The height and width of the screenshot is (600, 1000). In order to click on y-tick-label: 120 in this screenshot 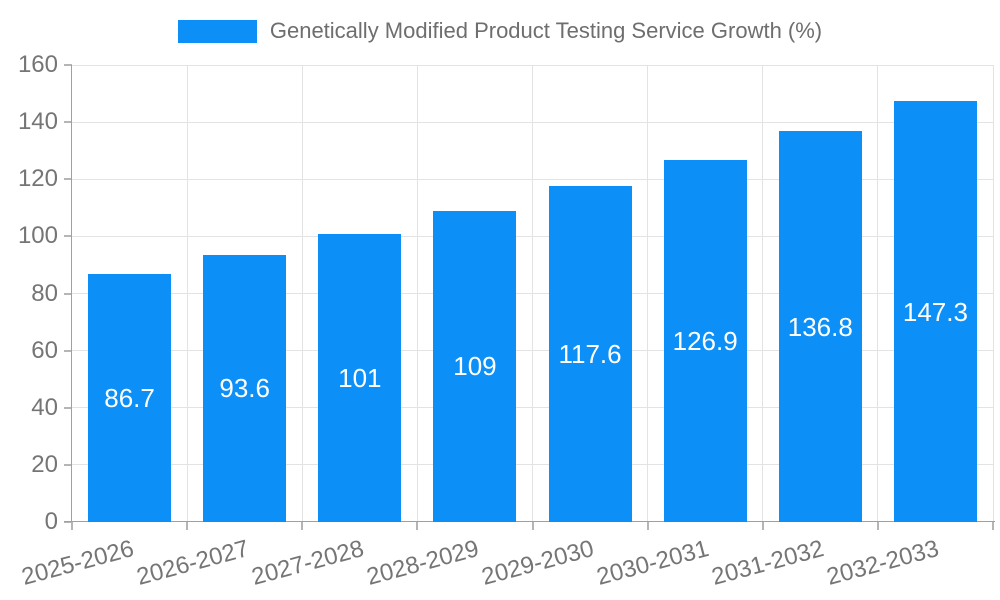, I will do `click(37, 179)`.